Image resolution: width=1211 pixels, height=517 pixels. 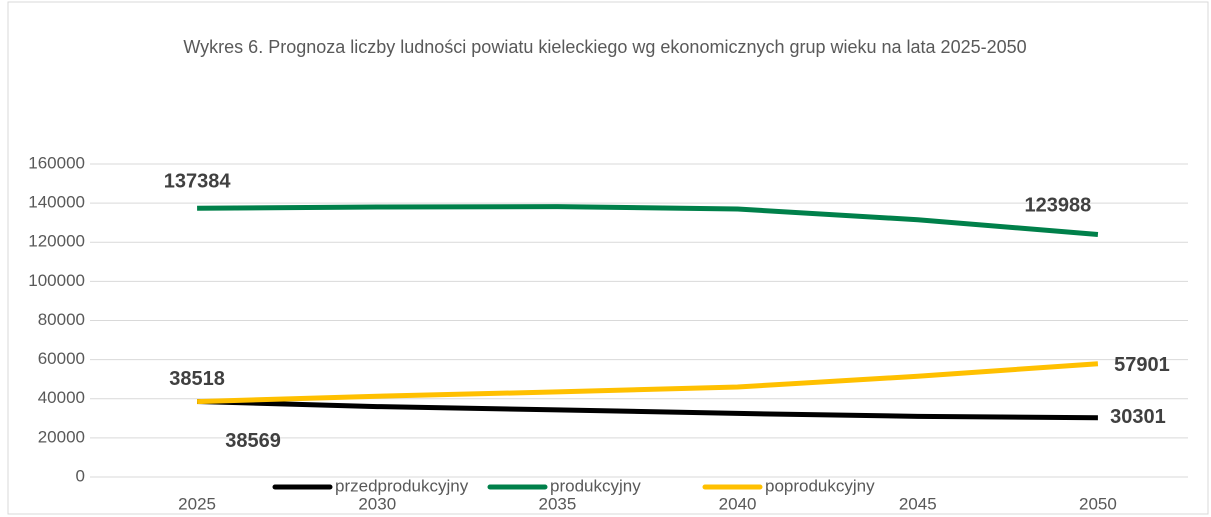 I want to click on legend-label: produkcyjny, so click(x=595, y=485).